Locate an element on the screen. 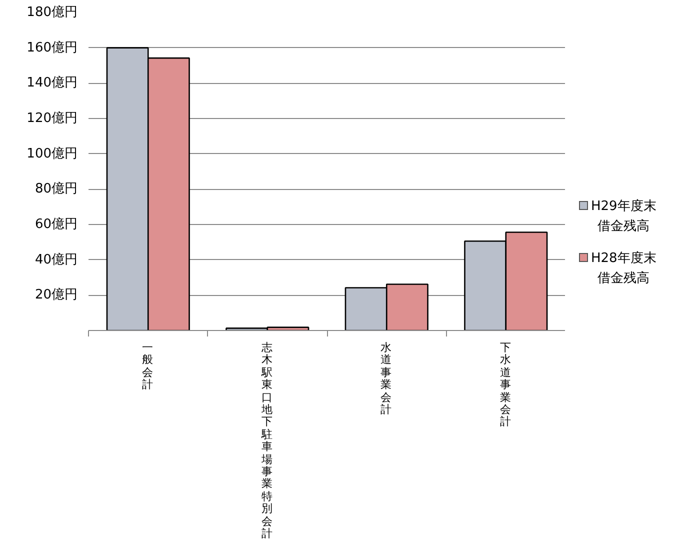 This screenshot has height=555, width=693. legend-label: H29年度末借金残高 is located at coordinates (623, 216).